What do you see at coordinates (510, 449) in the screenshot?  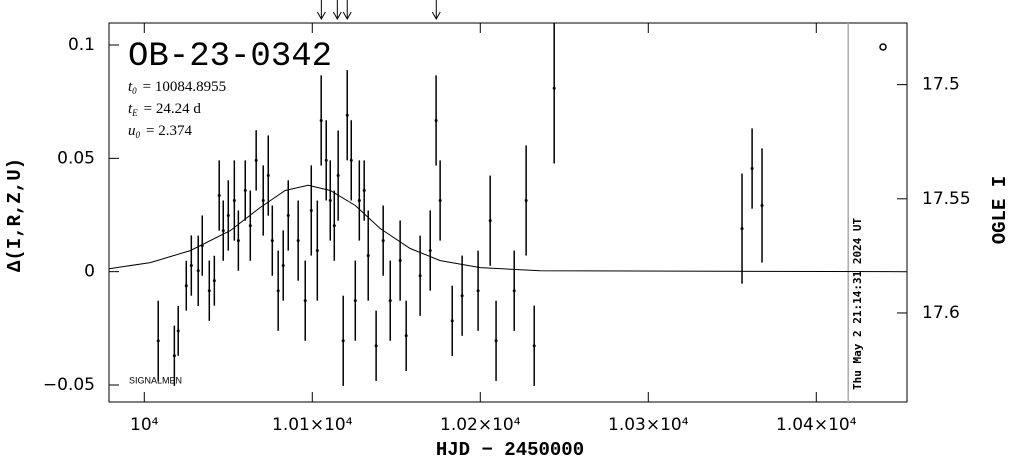 I see `x-axis-label: HJD − 2450000` at bounding box center [510, 449].